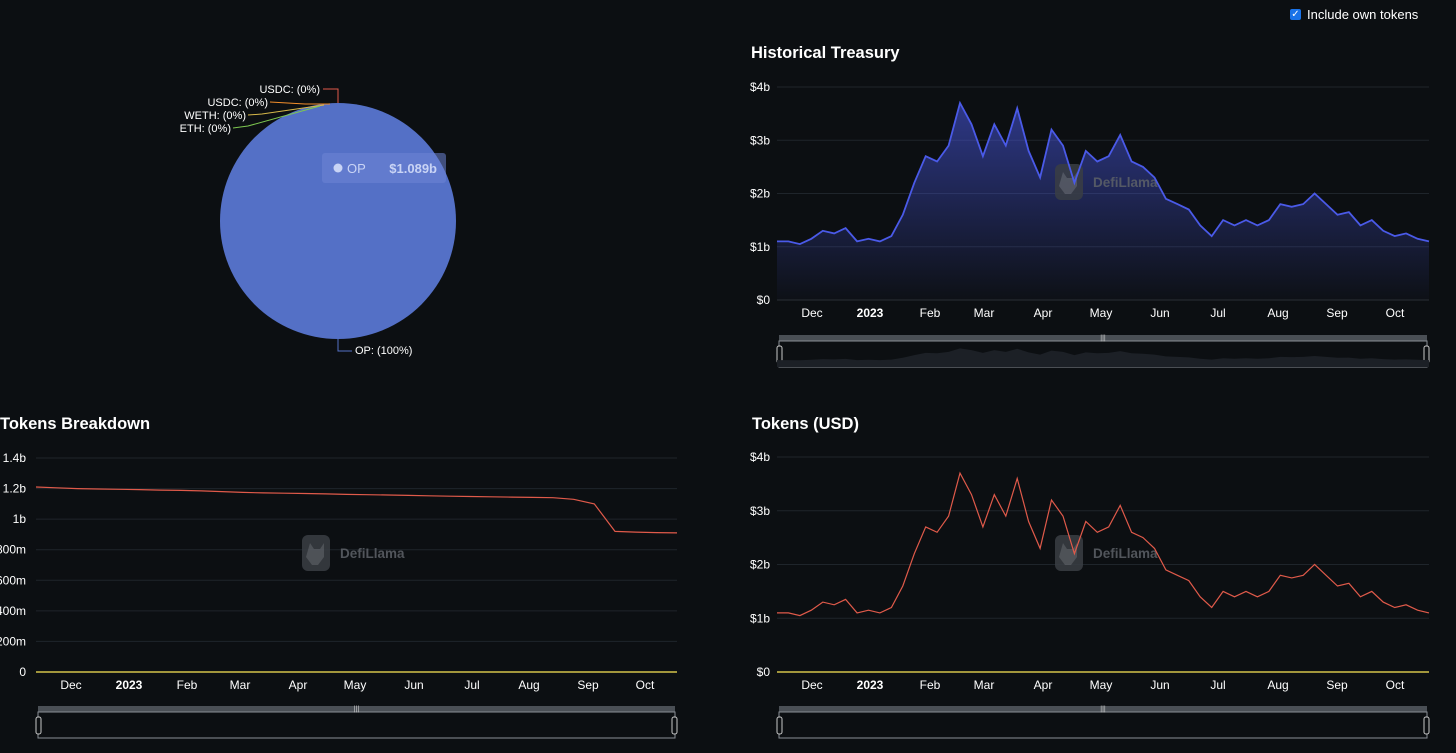 This screenshot has width=1456, height=753. Describe the element at coordinates (338, 168) in the screenshot. I see `tooltip-marker` at that location.